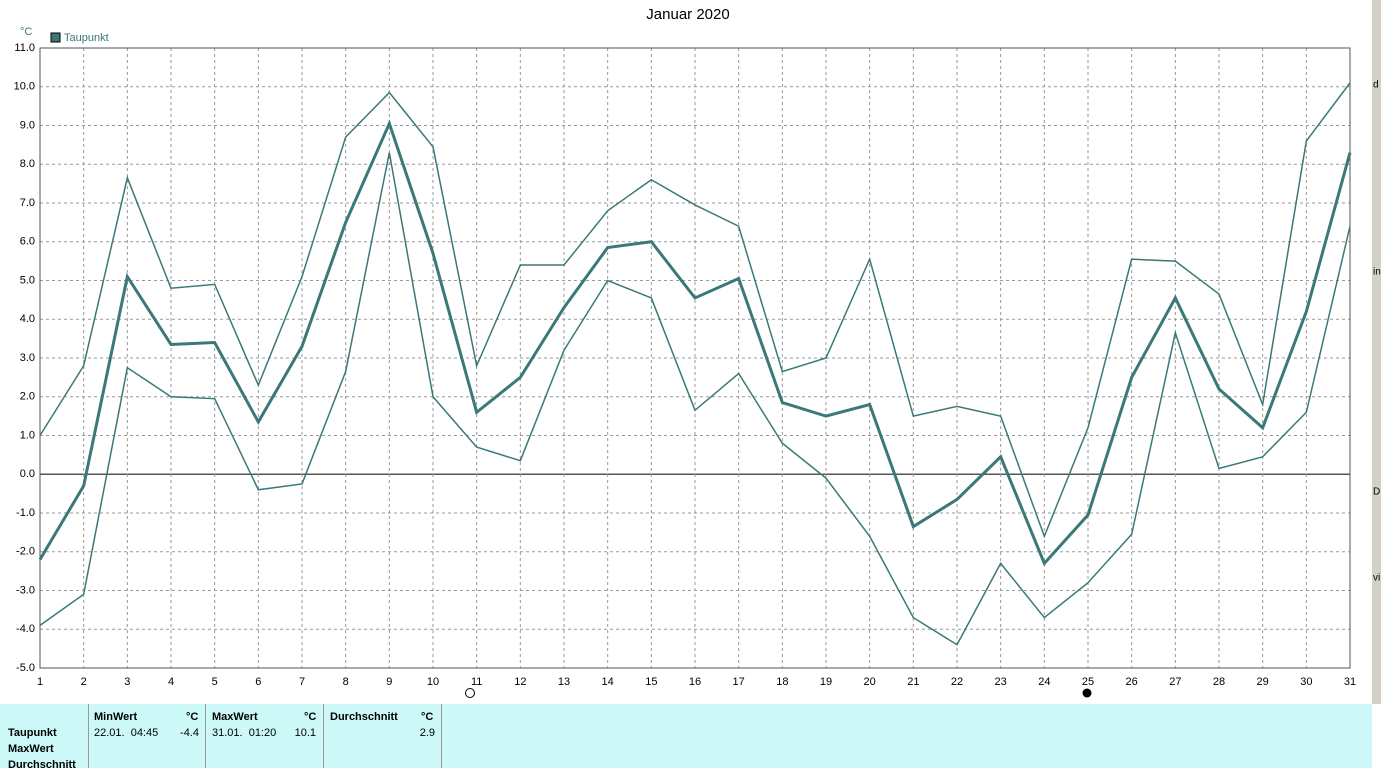 The width and height of the screenshot is (1381, 771). I want to click on y-tick-label: 3.0, so click(27, 358).